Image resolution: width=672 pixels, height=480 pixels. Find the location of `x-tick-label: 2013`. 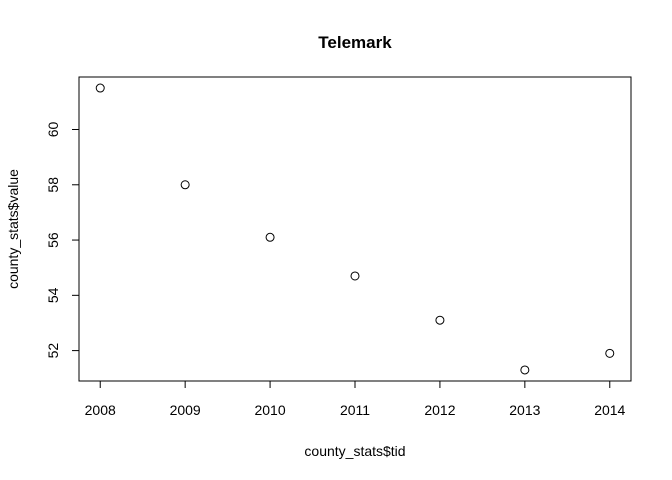

x-tick-label: 2013 is located at coordinates (524, 410).